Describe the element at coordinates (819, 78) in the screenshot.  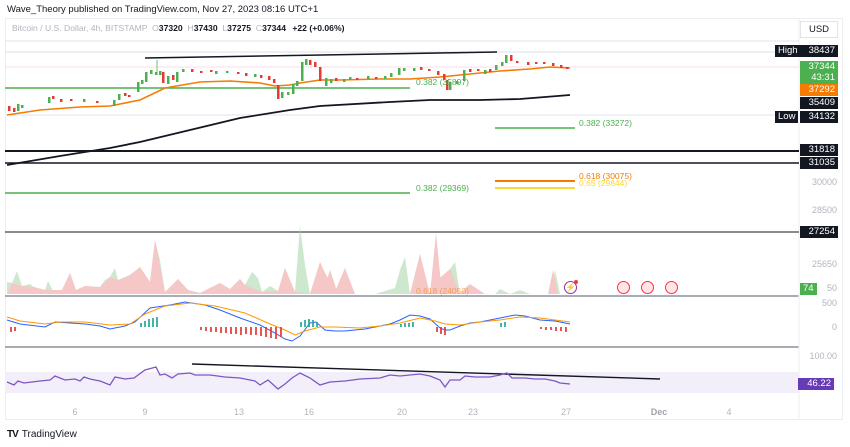
I see `countdown-tag: 43:31` at that location.